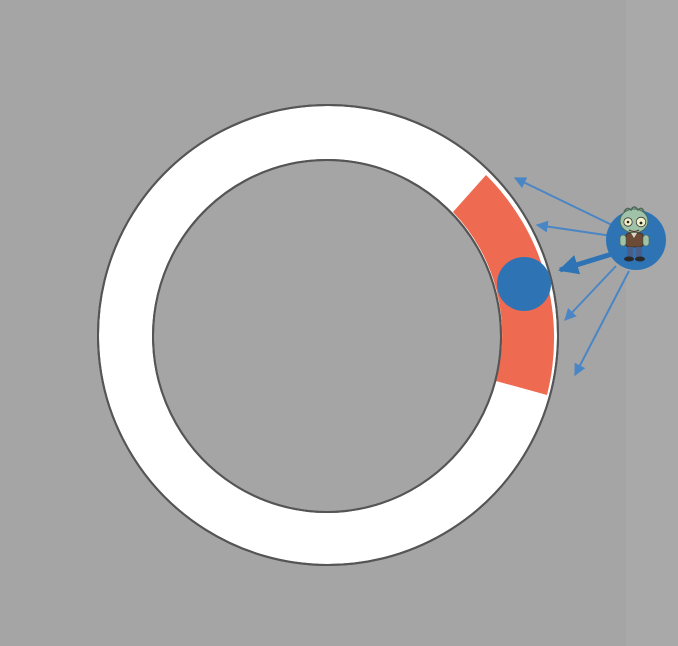  I want to click on zombie-arrows, so click(571, 277).